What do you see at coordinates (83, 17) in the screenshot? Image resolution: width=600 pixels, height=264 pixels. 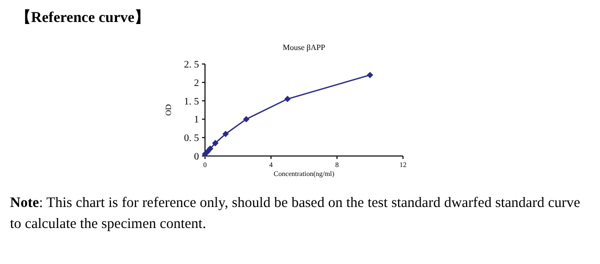 I see `text: 【Reference curve】` at bounding box center [83, 17].